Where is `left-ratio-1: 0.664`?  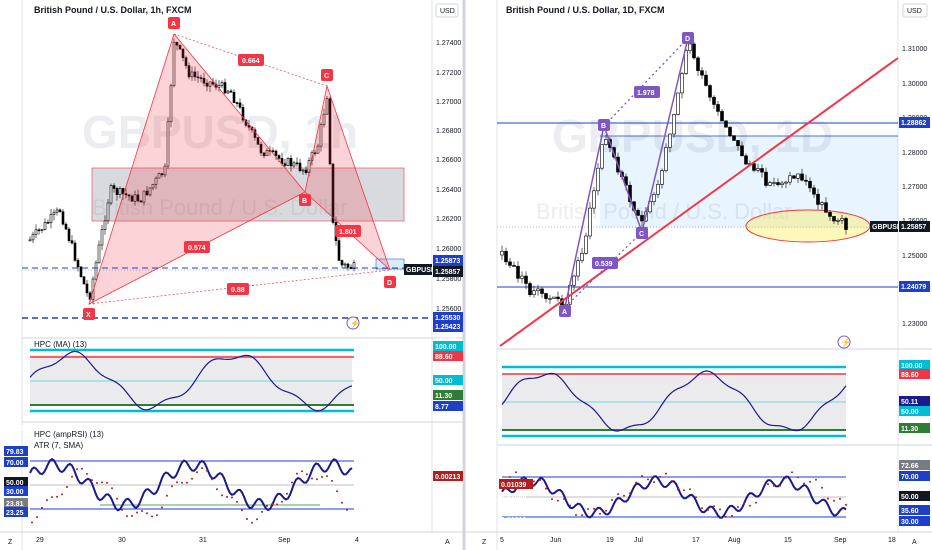
left-ratio-1: 0.664 is located at coordinates (251, 60).